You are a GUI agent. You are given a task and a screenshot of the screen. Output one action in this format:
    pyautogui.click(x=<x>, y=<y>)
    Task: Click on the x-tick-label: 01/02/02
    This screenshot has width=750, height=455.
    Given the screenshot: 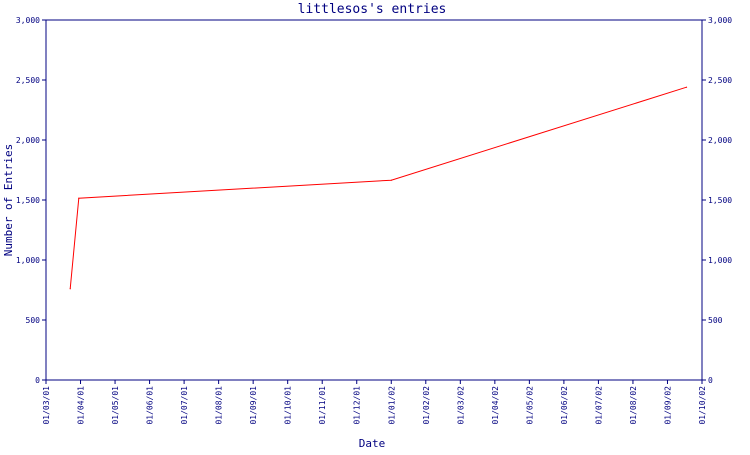 What is the action you would take?
    pyautogui.click(x=426, y=405)
    